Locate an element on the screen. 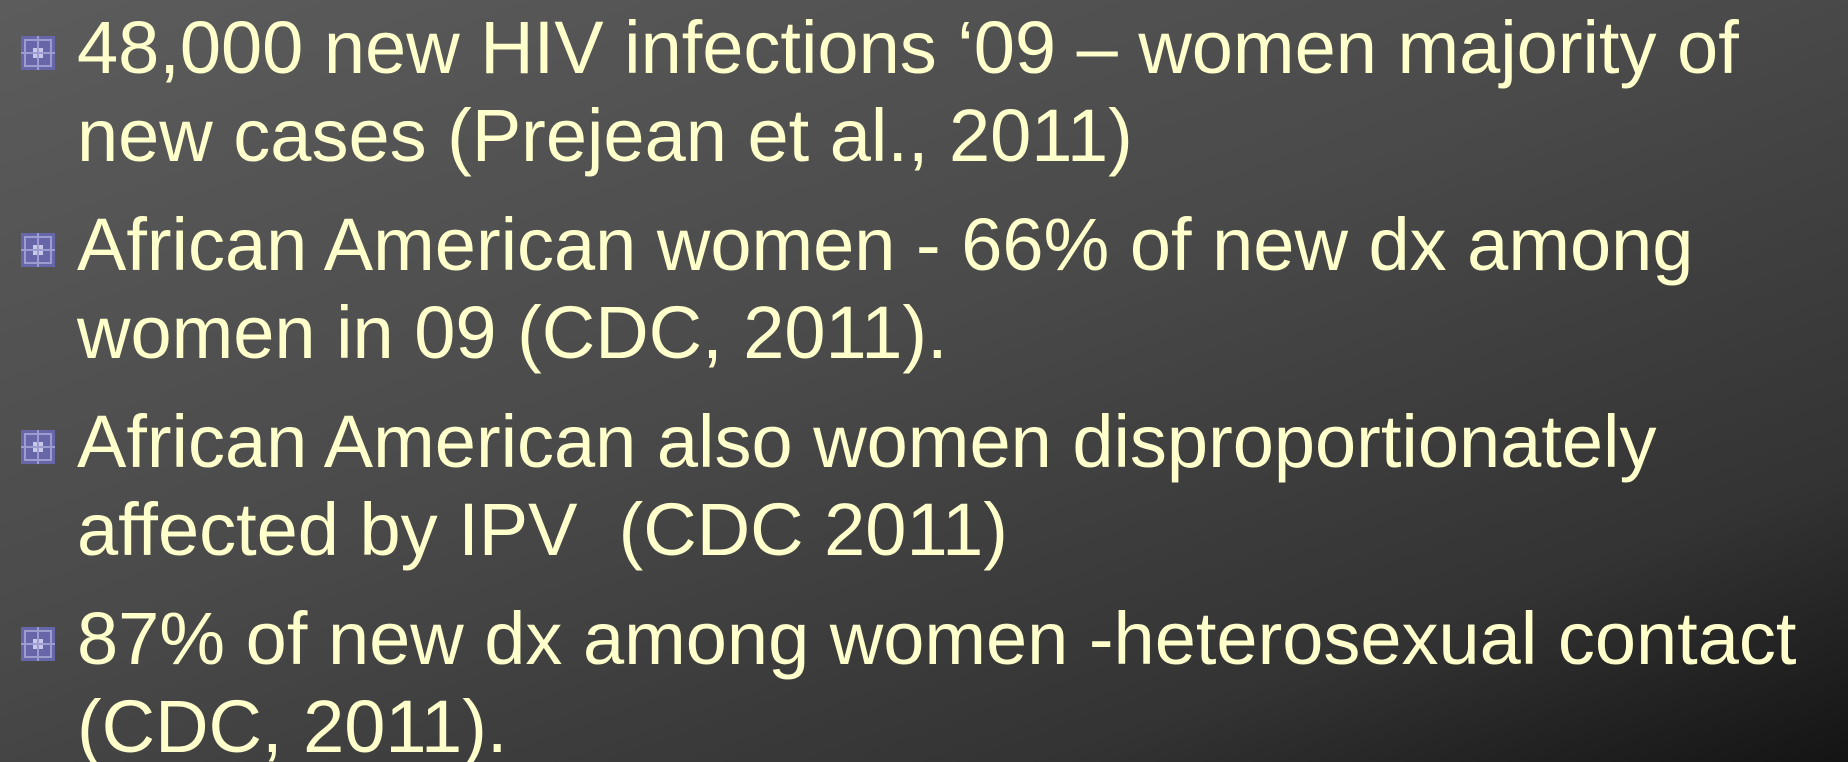 The height and width of the screenshot is (762, 1848). bullet-text: (CDC, 2011). is located at coordinates (292, 723).